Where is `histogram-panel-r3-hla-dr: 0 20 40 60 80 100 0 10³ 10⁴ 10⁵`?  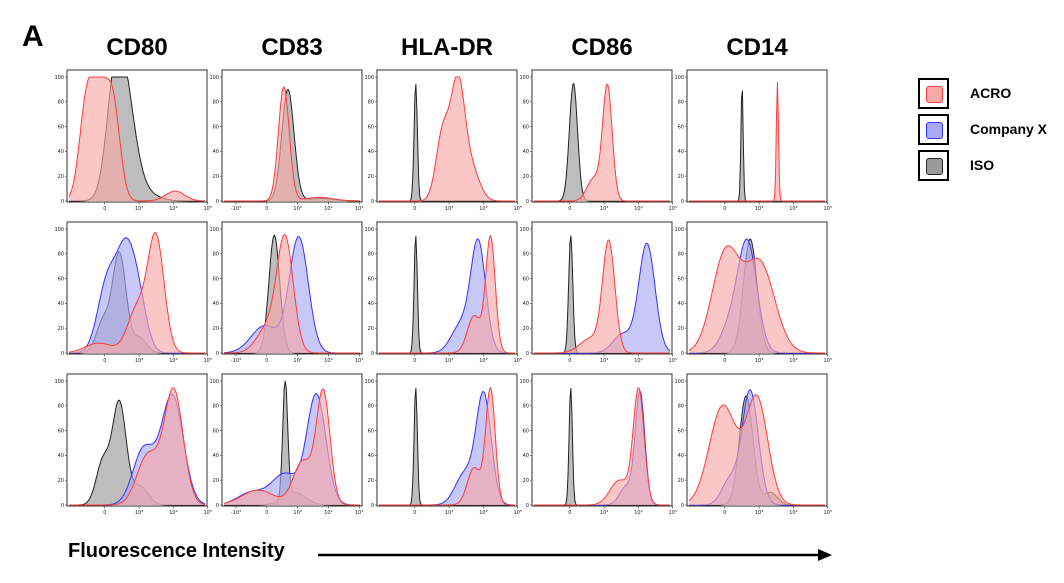 histogram-panel-r3-hla-dr: 0 20 40 60 80 100 0 10³ 10⁴ 10⁵ is located at coordinates (443, 444).